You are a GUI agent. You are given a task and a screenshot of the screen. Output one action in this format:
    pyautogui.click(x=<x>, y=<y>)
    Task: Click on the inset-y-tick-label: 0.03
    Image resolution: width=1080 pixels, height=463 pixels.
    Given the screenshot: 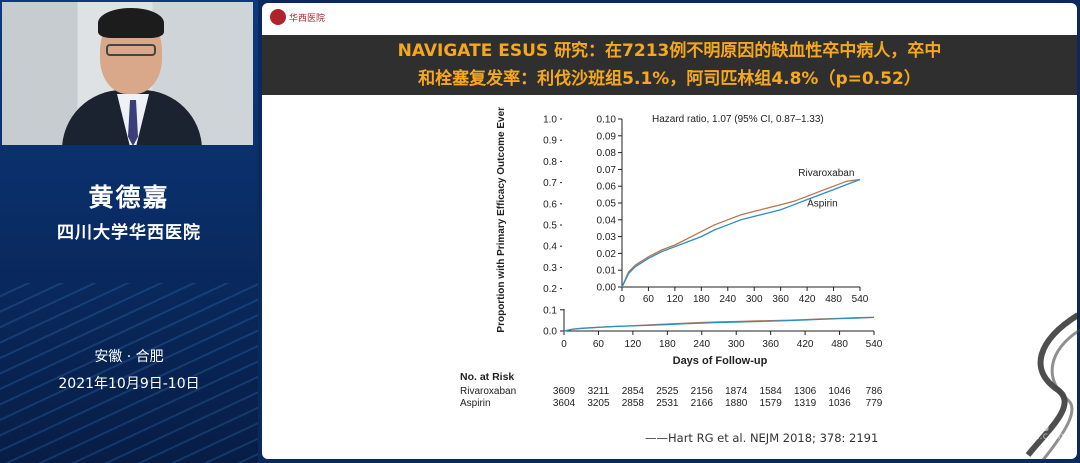 What is the action you would take?
    pyautogui.click(x=607, y=237)
    